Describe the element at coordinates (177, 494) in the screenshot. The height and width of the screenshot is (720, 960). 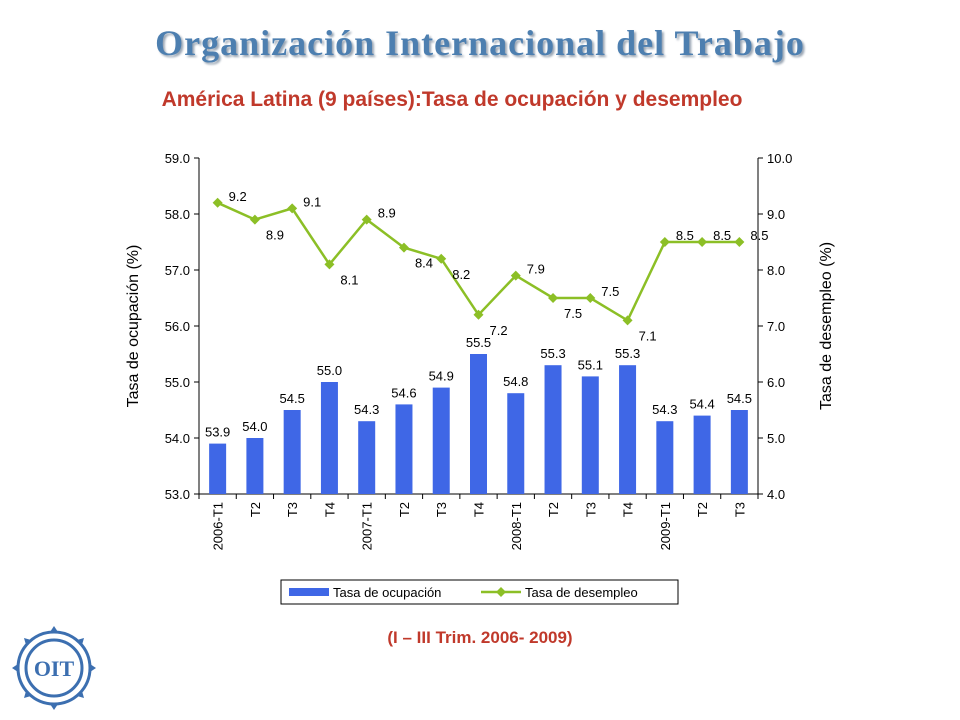
I see `y-tick-label-left: 53.0` at that location.